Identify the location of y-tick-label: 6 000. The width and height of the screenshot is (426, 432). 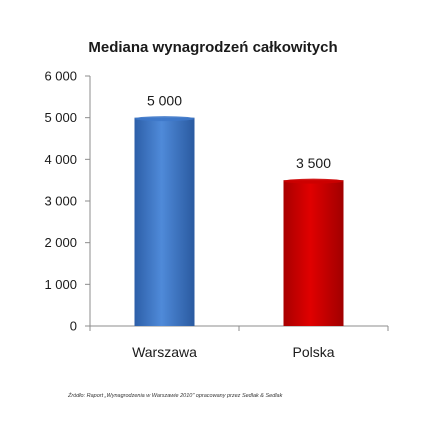
(60, 76).